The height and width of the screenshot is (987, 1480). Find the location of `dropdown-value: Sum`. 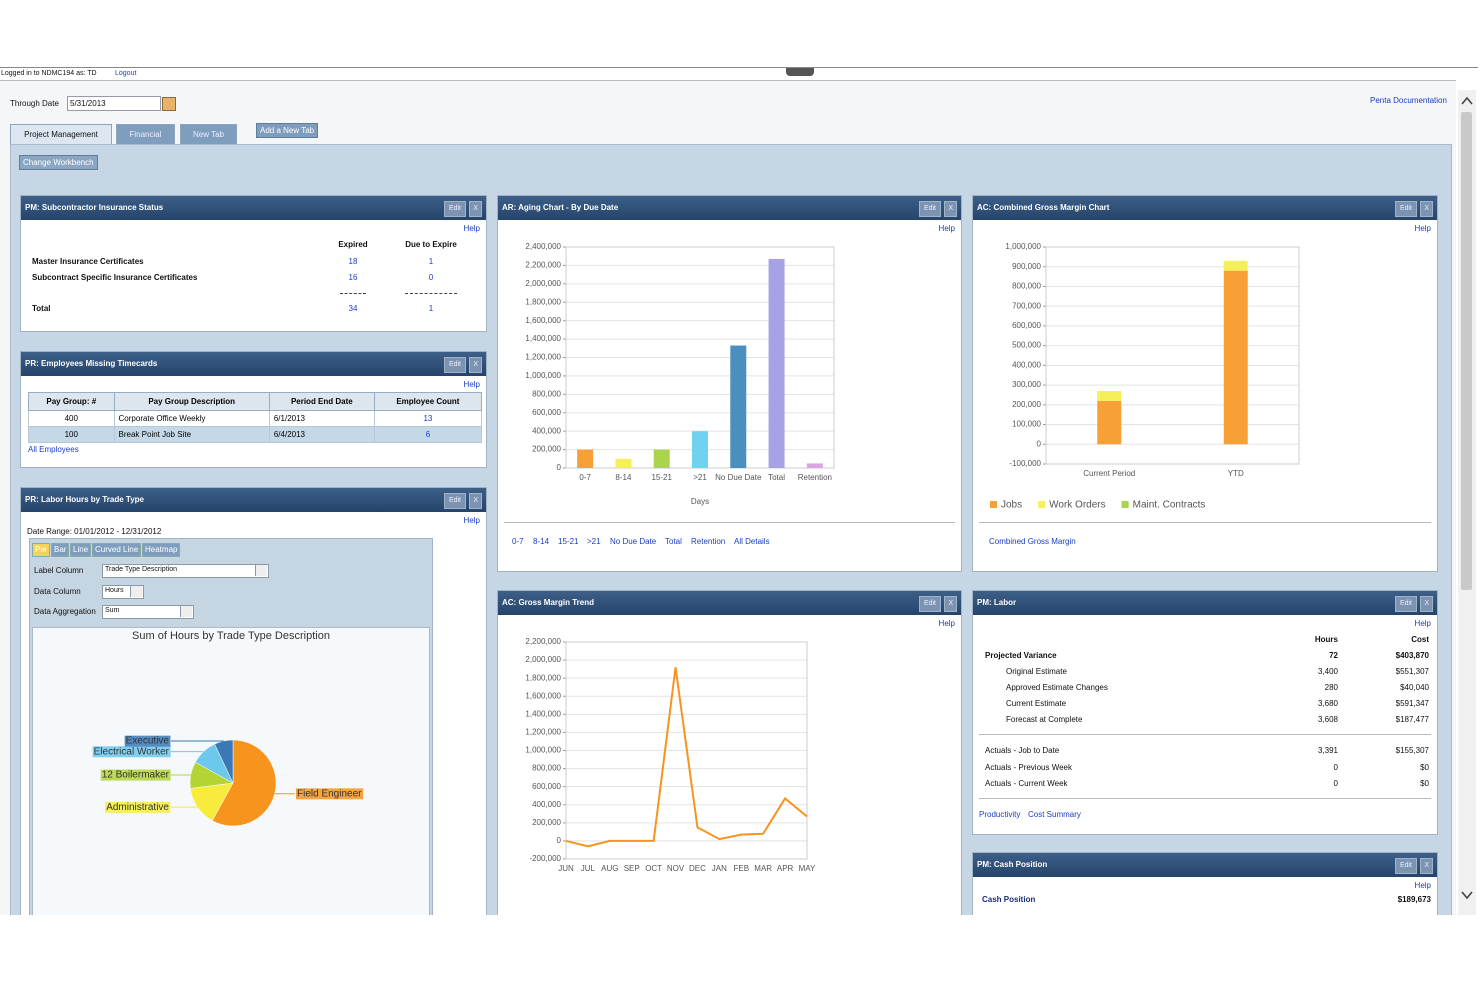

dropdown-value: Sum is located at coordinates (112, 610).